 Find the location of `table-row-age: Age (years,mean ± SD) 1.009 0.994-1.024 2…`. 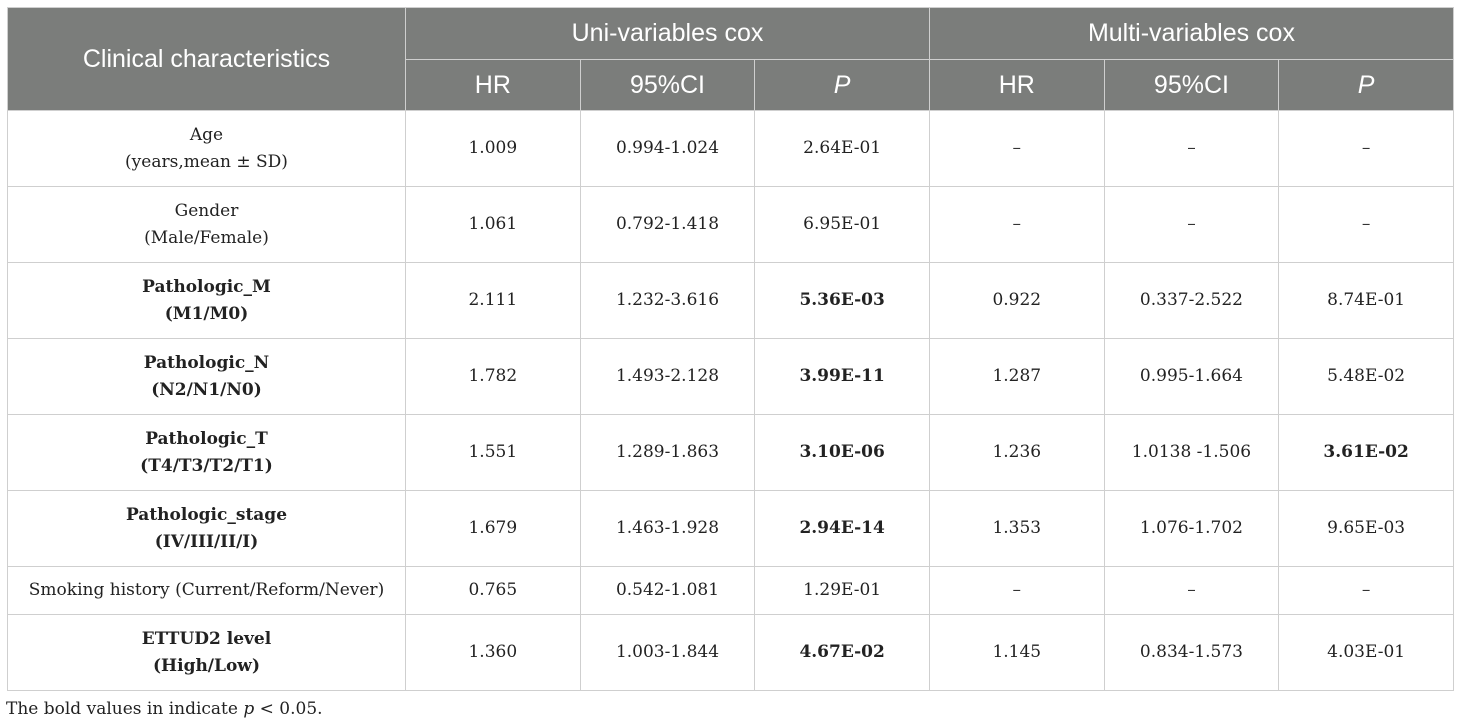

table-row-age: Age (years,mean ± SD) 1.009 0.994-1.024 2… is located at coordinates (730, 148).